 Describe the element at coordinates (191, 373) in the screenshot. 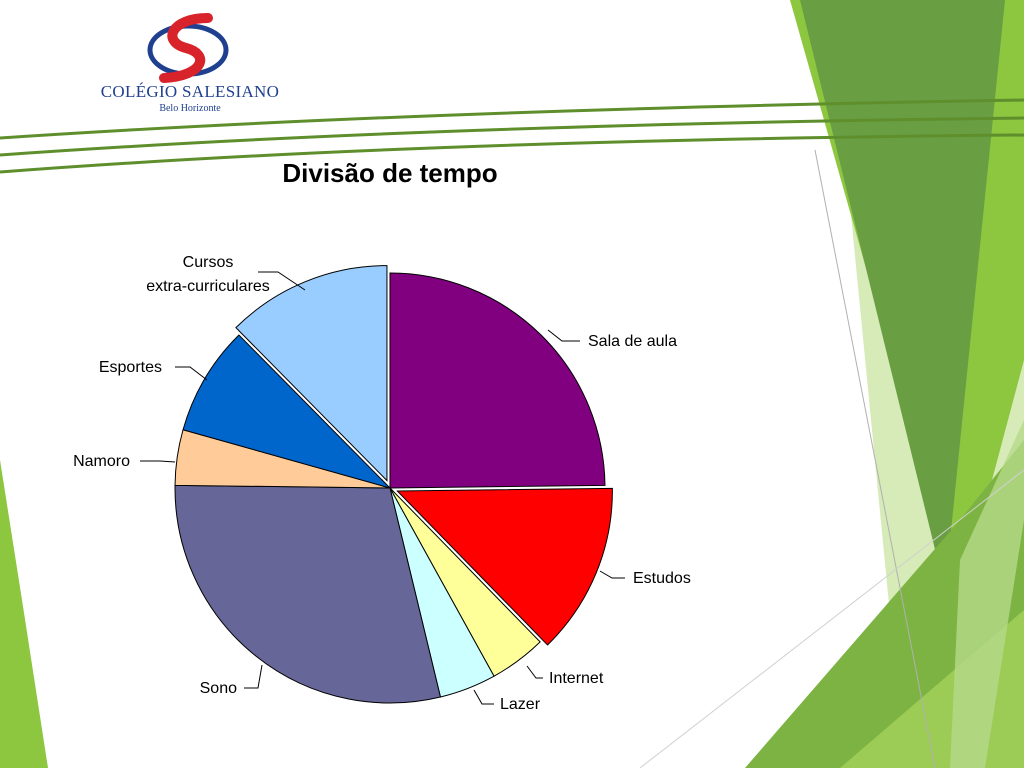

I see `leader-line-esportes` at that location.